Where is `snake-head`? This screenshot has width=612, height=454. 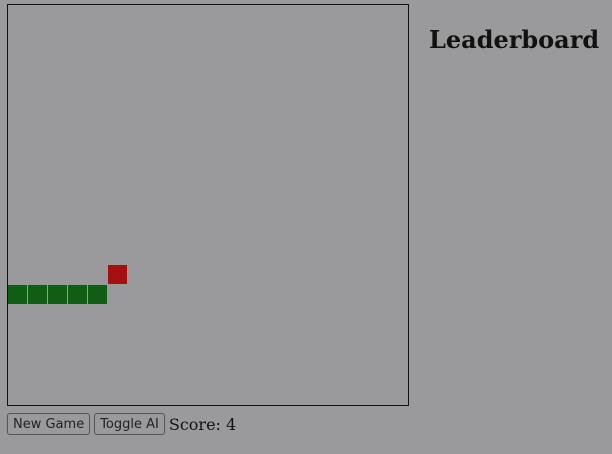 snake-head is located at coordinates (97, 294).